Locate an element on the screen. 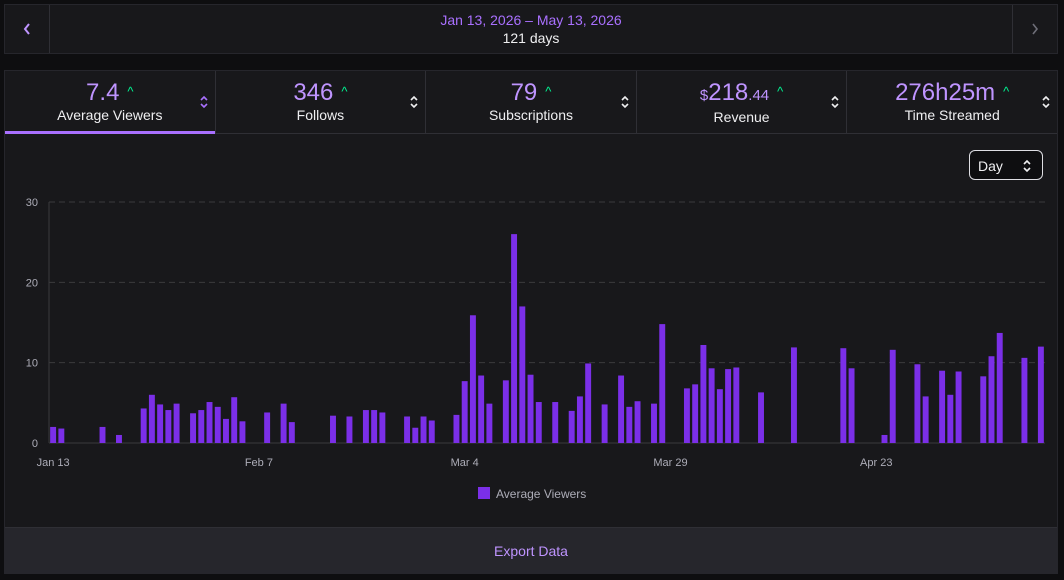 The height and width of the screenshot is (580, 1064). export-data-label: Export Data is located at coordinates (531, 551).